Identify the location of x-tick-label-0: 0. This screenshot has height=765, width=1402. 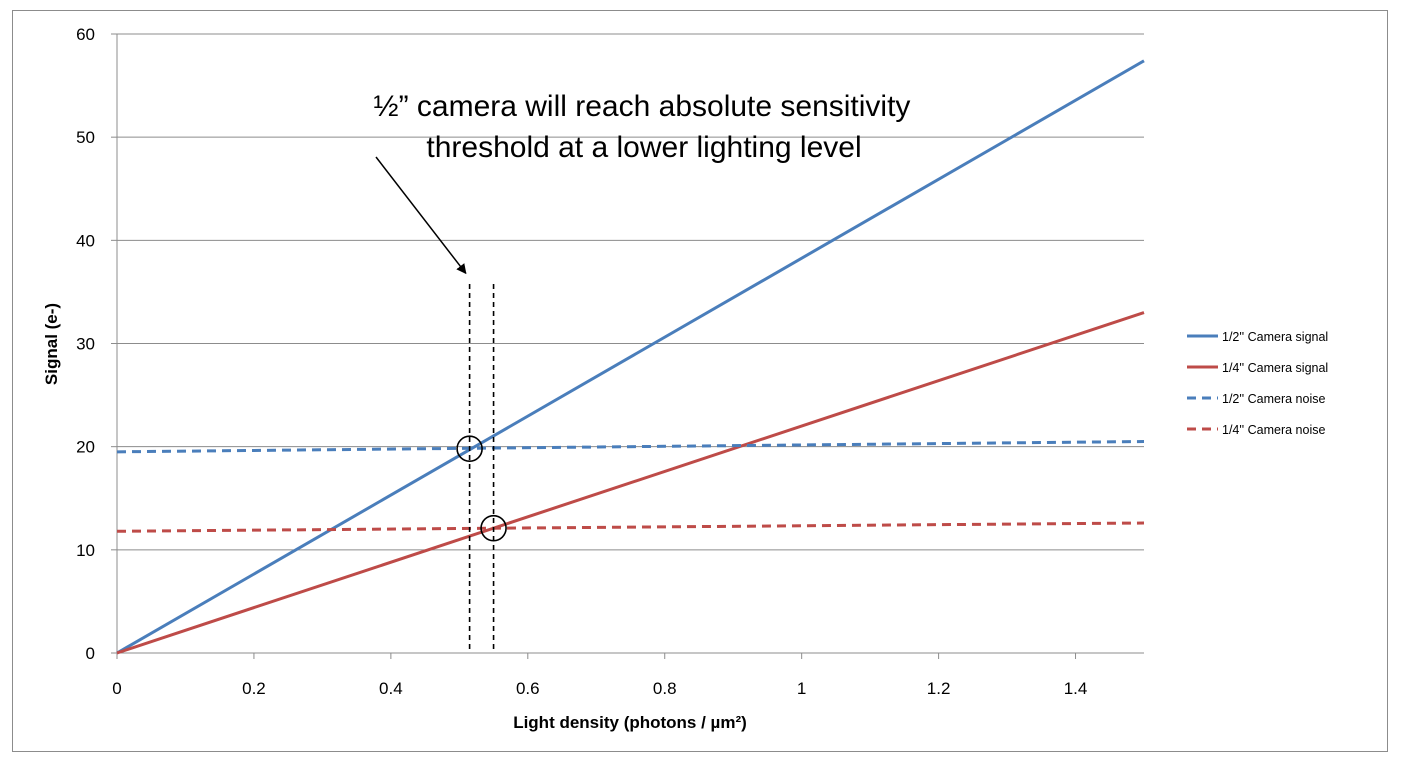
(116, 688).